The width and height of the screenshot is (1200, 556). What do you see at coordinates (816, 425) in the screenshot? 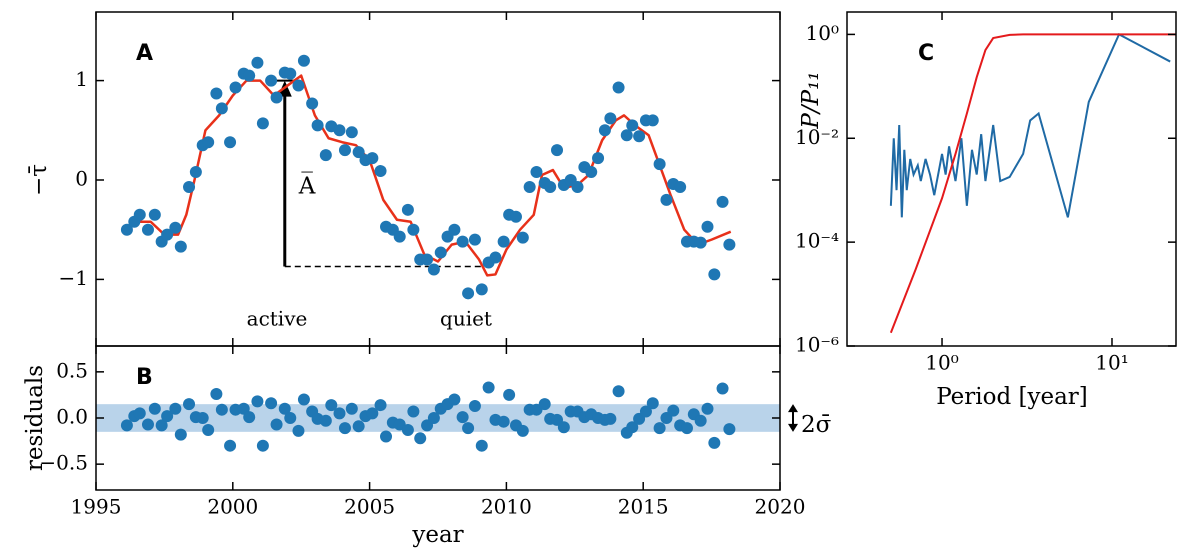
I see `sigma-label: 2σ̄` at bounding box center [816, 425].